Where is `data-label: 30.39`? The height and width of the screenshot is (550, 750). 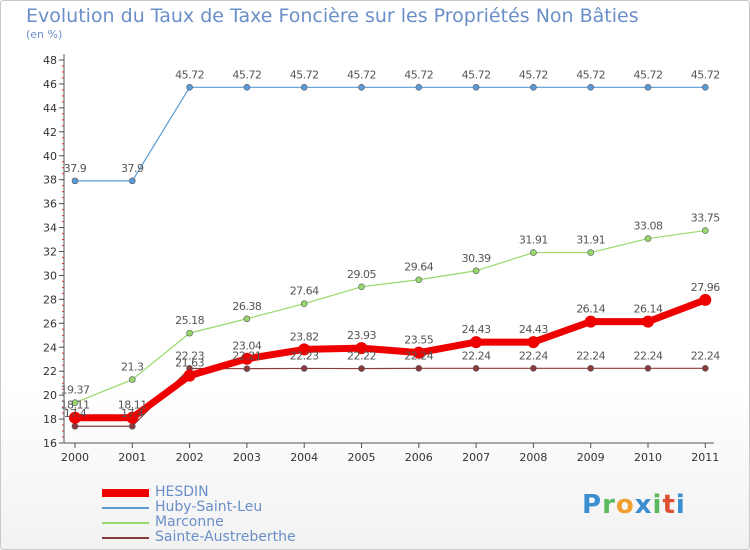 data-label: 30.39 is located at coordinates (476, 258).